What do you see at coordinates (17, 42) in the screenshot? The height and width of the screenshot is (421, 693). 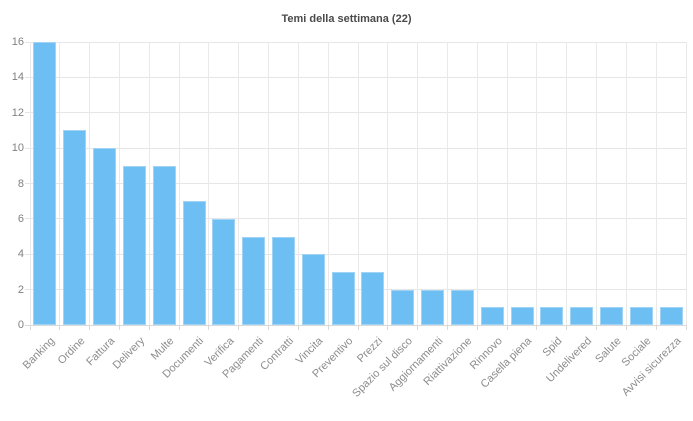 I see `y-axis-tick-label: 16` at bounding box center [17, 42].